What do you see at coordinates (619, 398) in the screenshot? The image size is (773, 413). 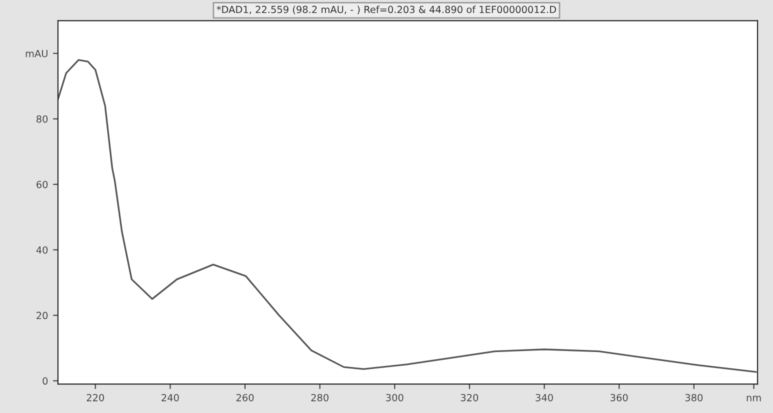 I see `x-tick-label: 360` at bounding box center [619, 398].